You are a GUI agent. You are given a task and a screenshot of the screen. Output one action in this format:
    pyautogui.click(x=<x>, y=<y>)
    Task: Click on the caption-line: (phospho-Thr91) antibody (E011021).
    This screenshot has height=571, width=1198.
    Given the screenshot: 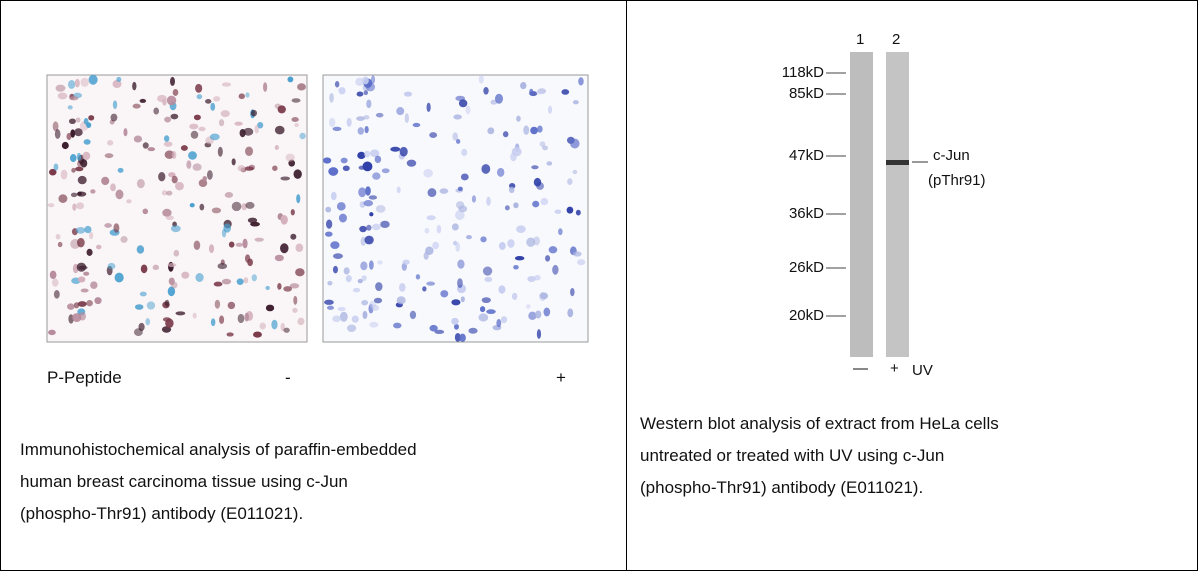 What is the action you would take?
    pyautogui.click(x=782, y=487)
    